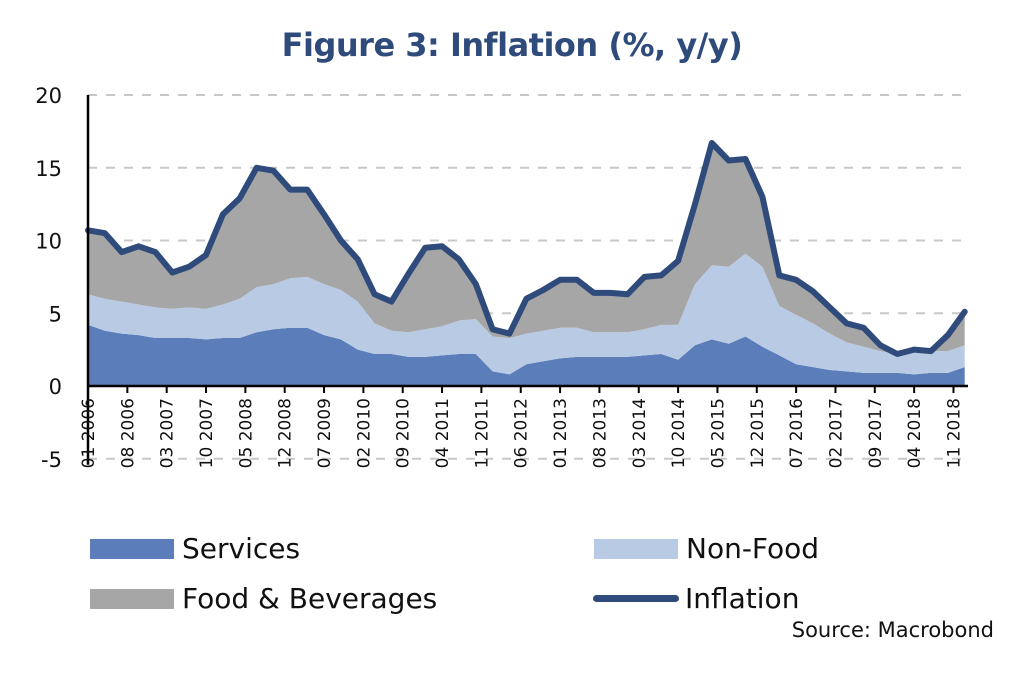 The image size is (1024, 682). What do you see at coordinates (246, 433) in the screenshot?
I see `x-tick-label: 05 2008` at bounding box center [246, 433].